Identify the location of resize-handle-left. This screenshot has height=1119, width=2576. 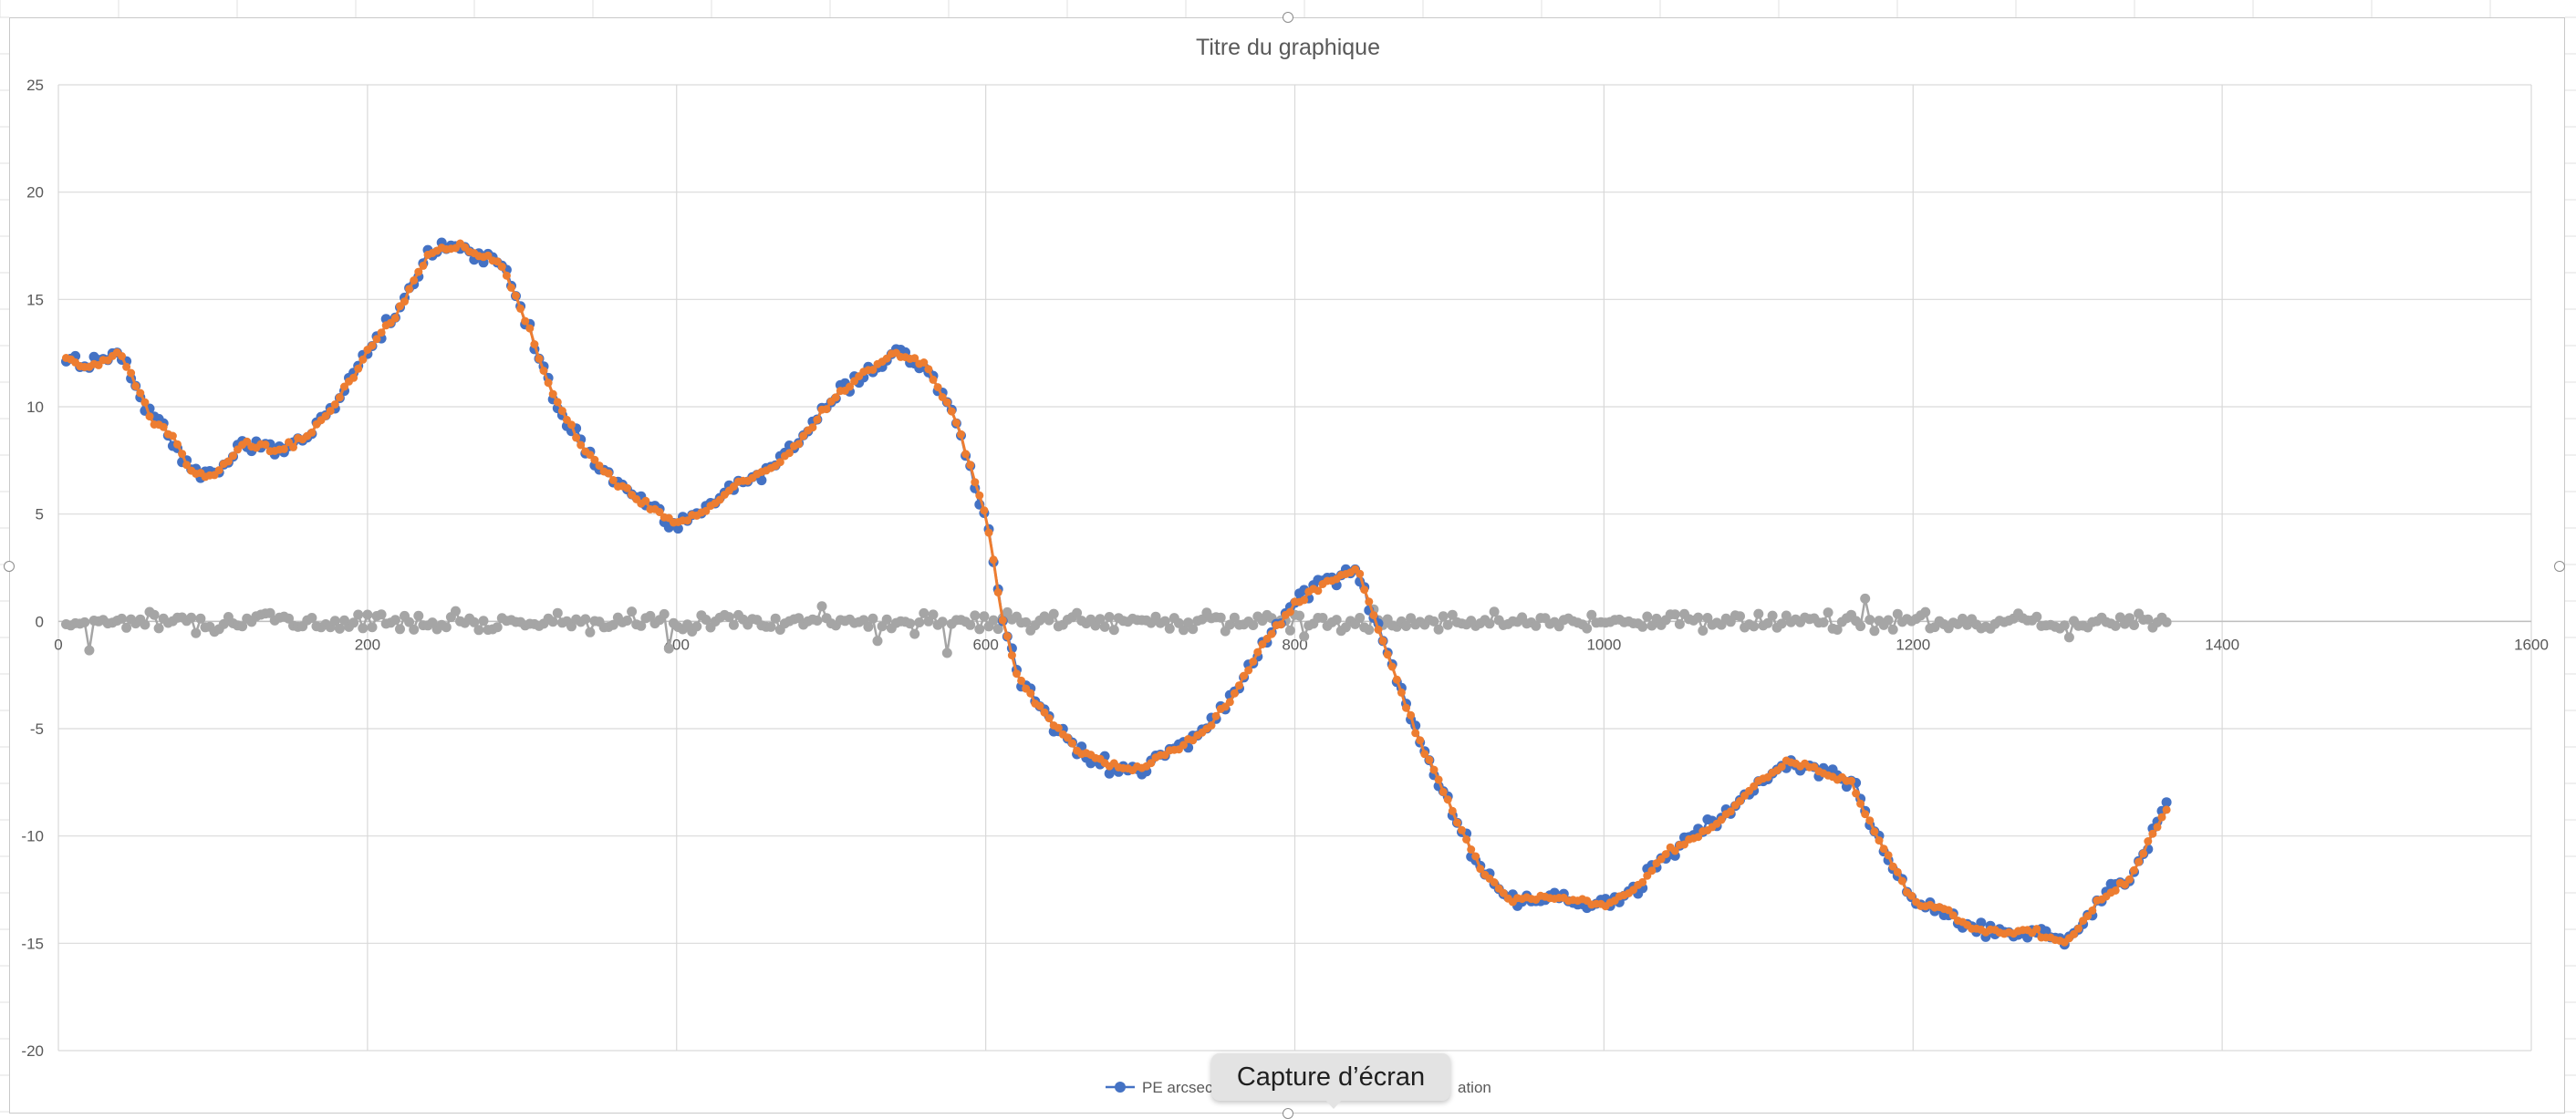
(9, 567).